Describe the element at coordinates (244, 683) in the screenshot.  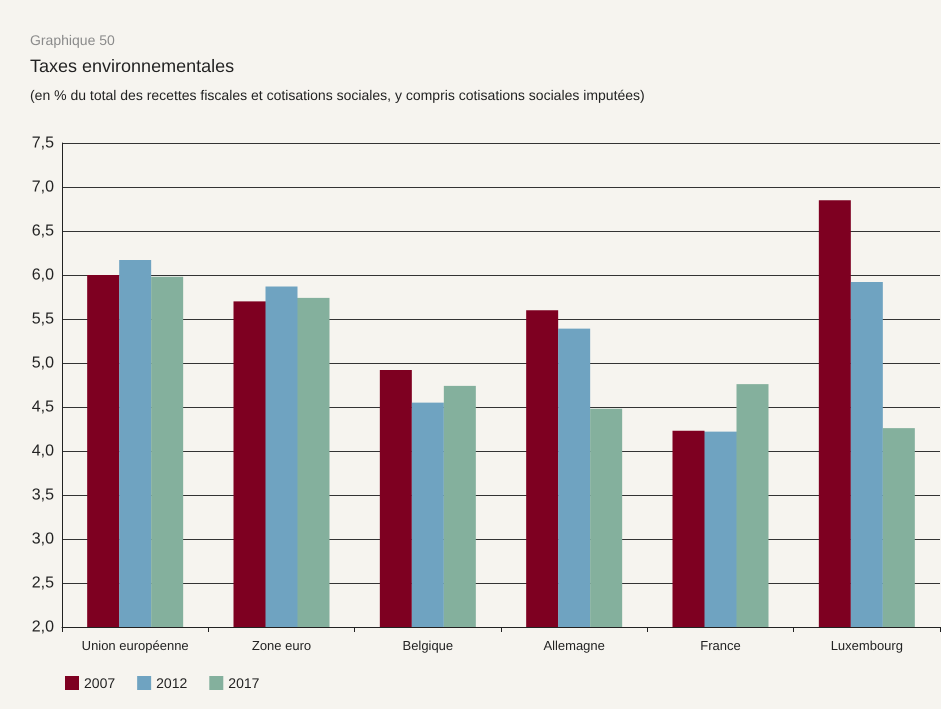
I see `legend-label: 2017` at that location.